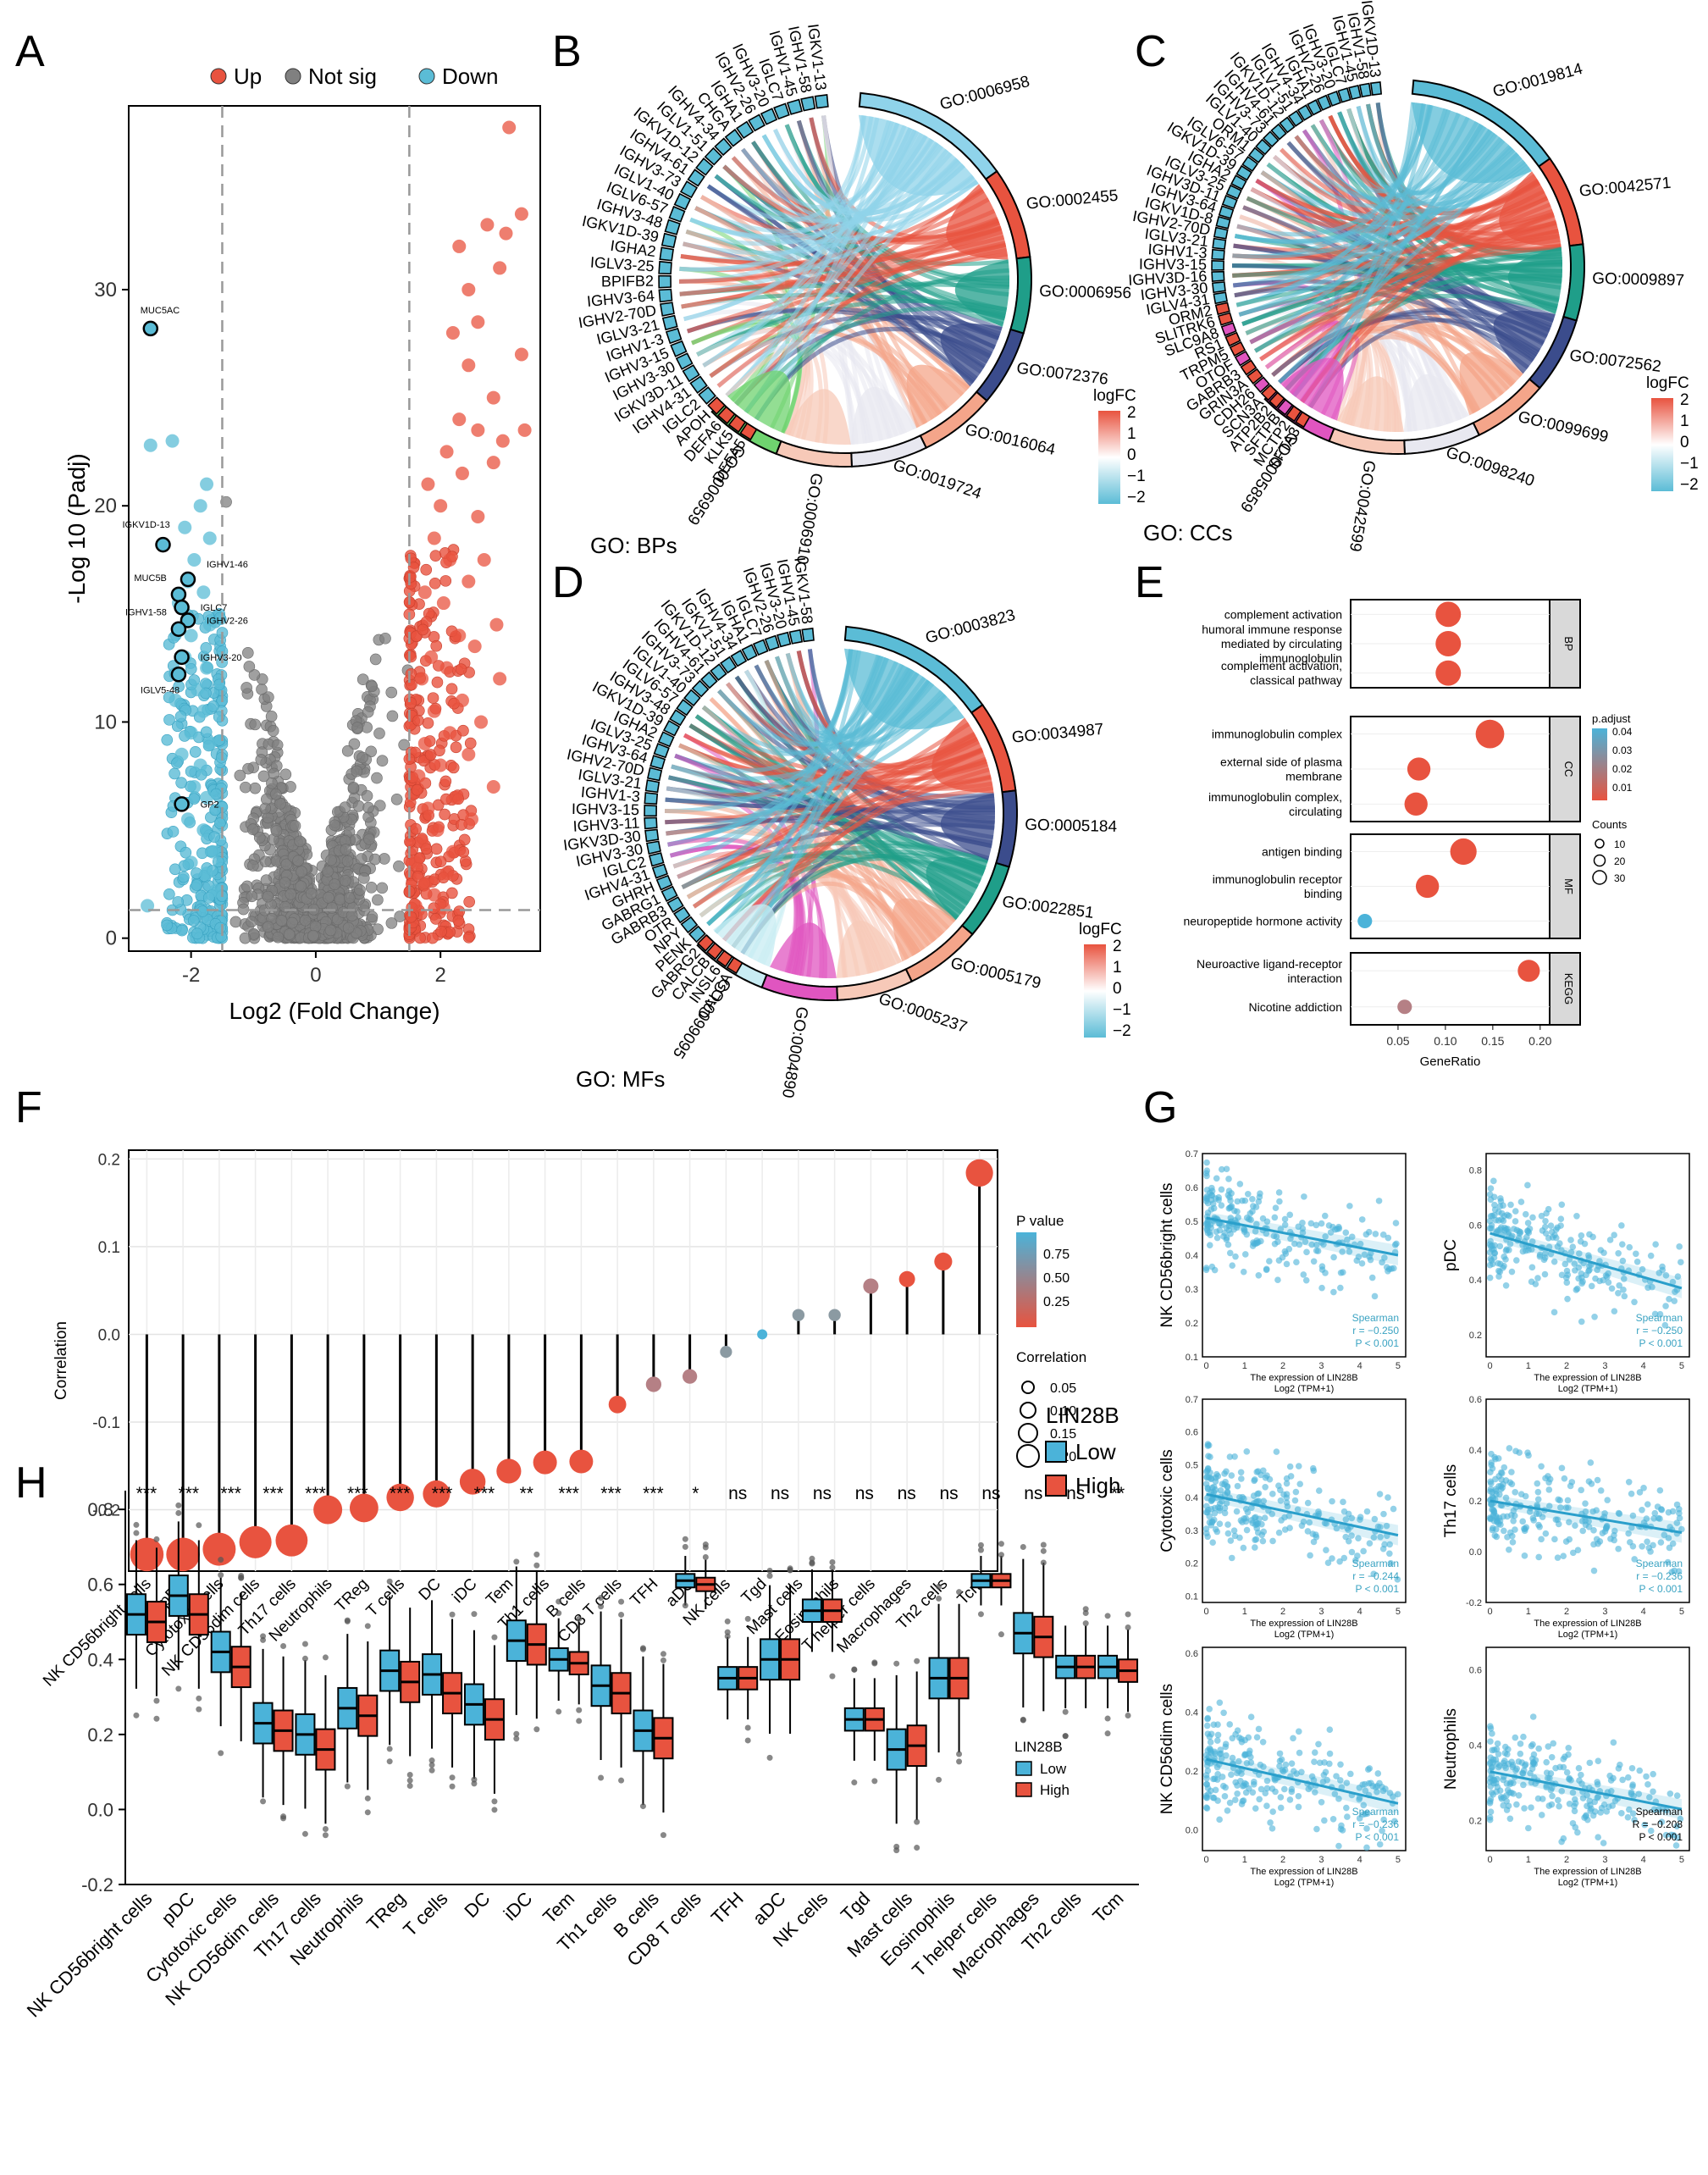 This screenshot has height=2175, width=1708. I want to click on x-axis-title: The expression of LIN28B, so click(1303, 1624).